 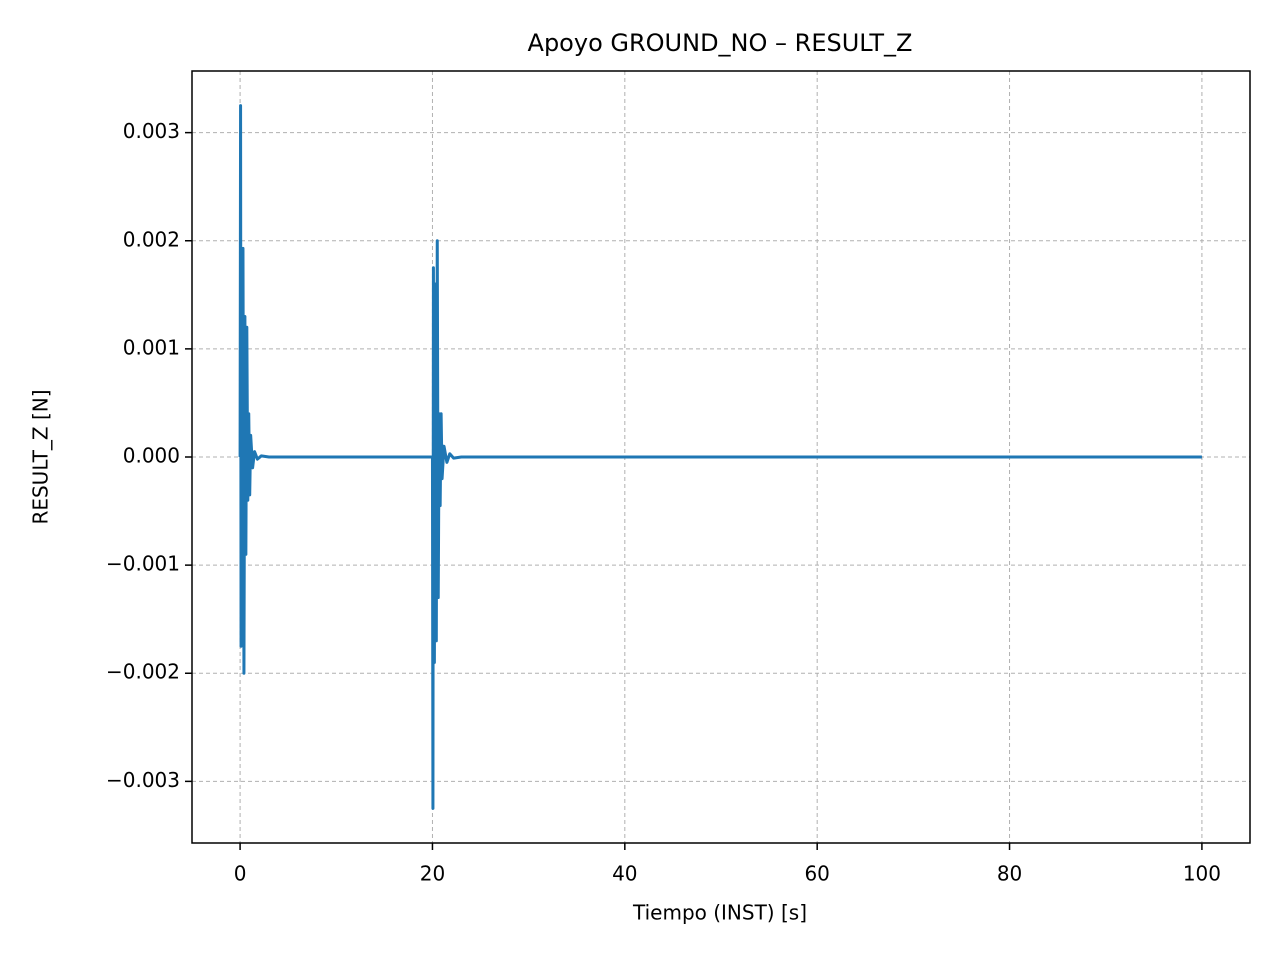 I want to click on y-axis-label: RESULT_Z [N], so click(x=41, y=456).